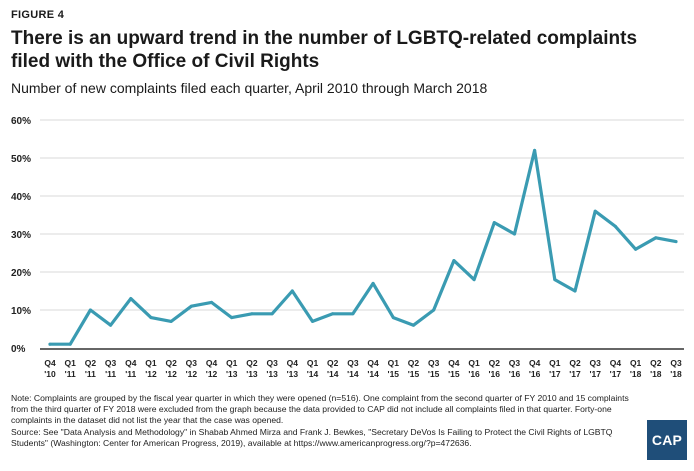  I want to click on y-tick-label: 0%, so click(18, 349).